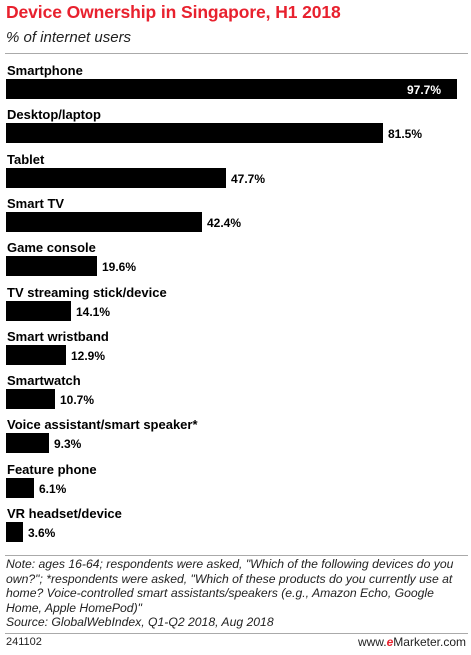 The height and width of the screenshot is (655, 471). Describe the element at coordinates (58, 336) in the screenshot. I see `category-label: Smart wristband` at that location.